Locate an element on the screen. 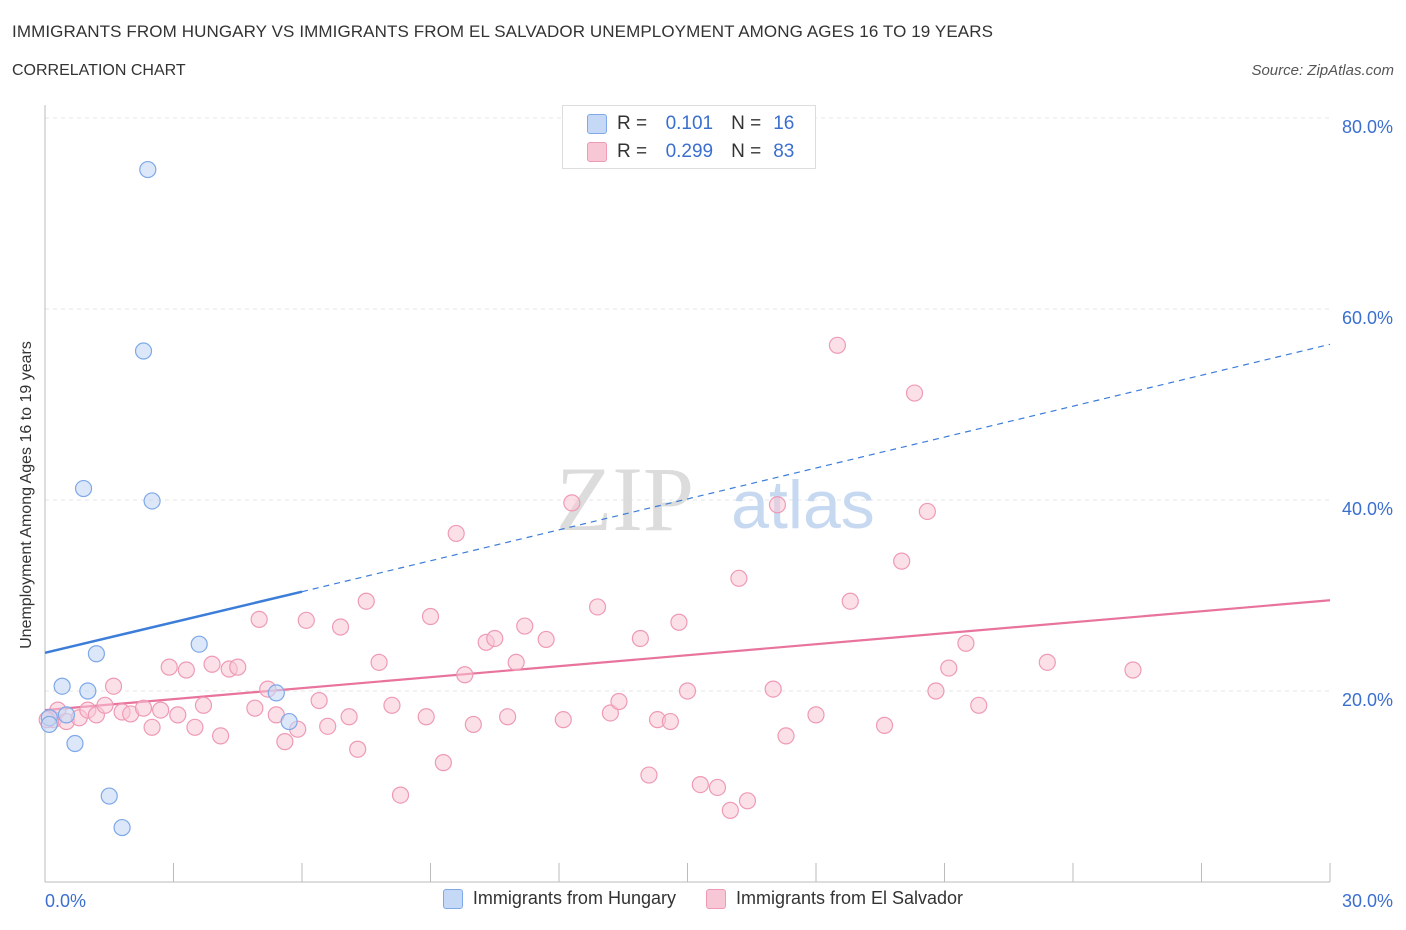 The image size is (1406, 930). watermark-atlas: atlas is located at coordinates (803, 505).